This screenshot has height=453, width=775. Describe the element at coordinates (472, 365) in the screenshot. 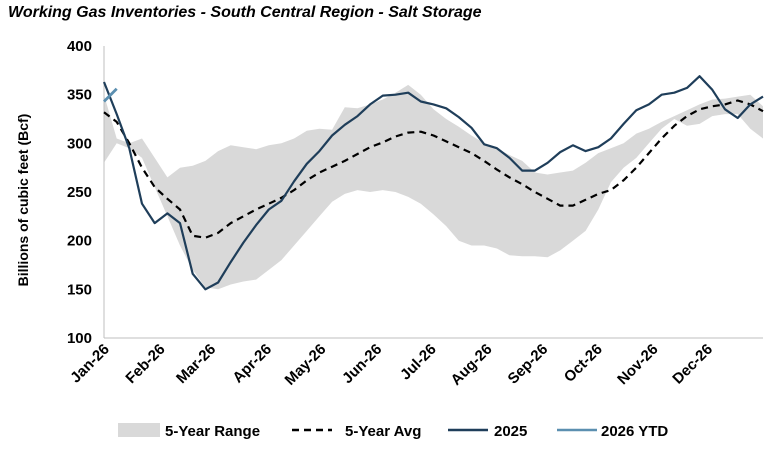

I see `x-tick-label: Aug-26` at that location.